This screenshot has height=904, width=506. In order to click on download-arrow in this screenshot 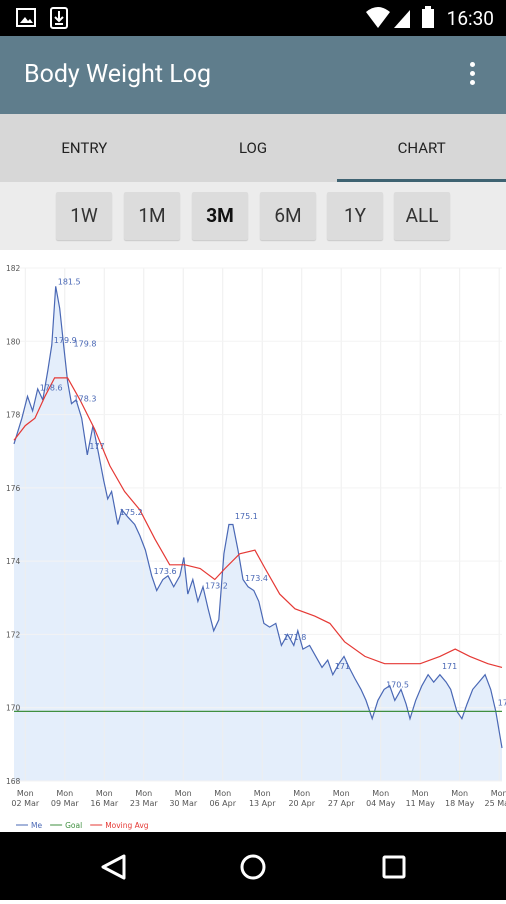, I will do `click(59, 18)`.